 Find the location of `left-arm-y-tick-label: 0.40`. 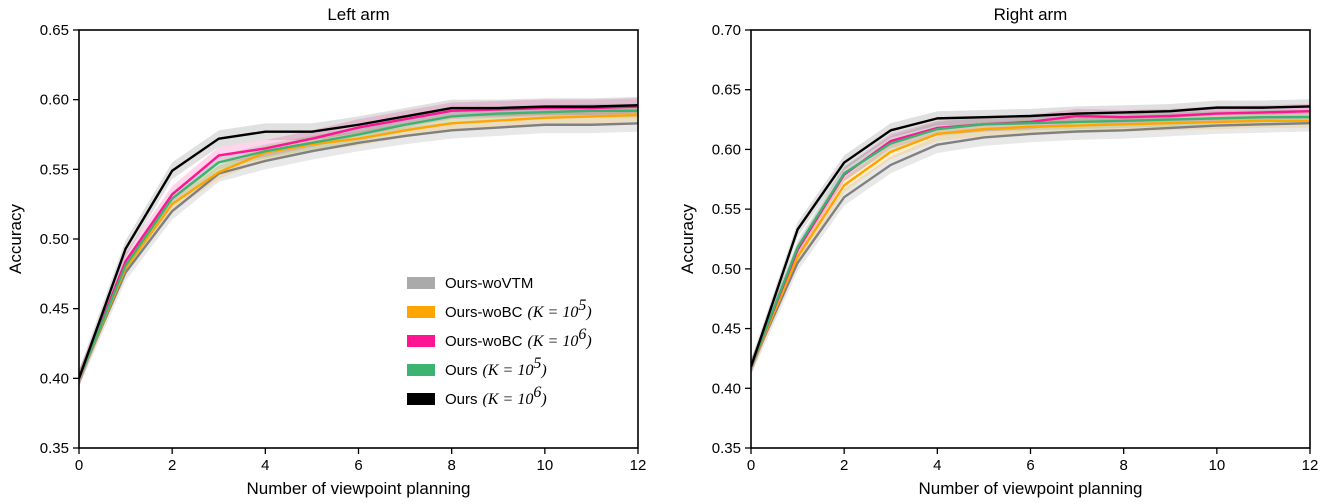

left-arm-y-tick-label: 0.40 is located at coordinates (54, 378).